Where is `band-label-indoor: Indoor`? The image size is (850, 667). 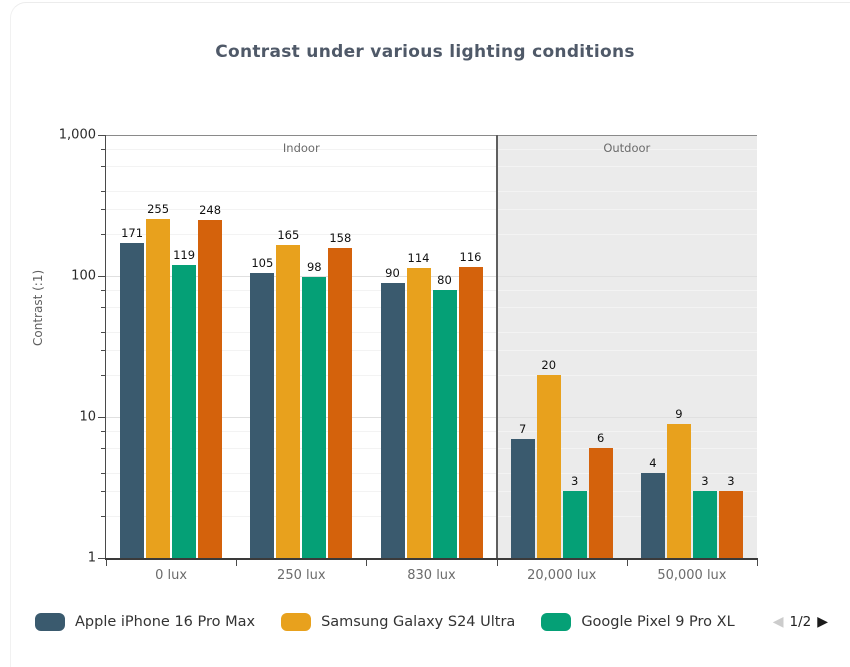
band-label-indoor: Indoor is located at coordinates (301, 148).